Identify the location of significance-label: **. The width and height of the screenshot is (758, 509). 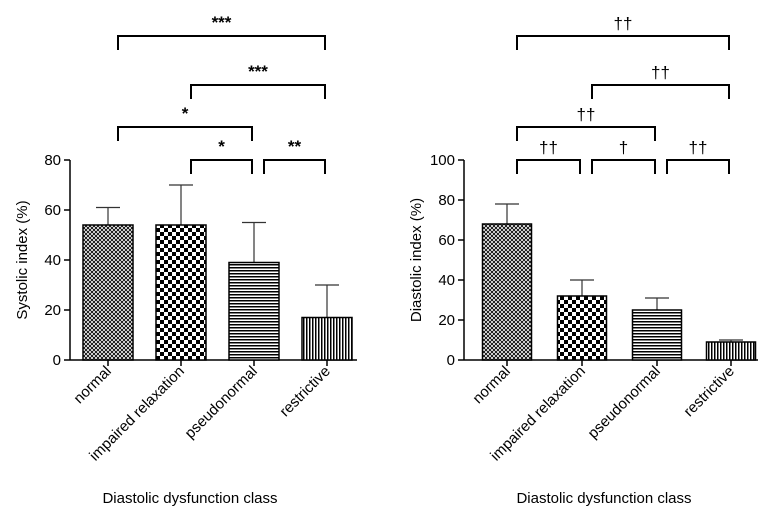
(295, 146).